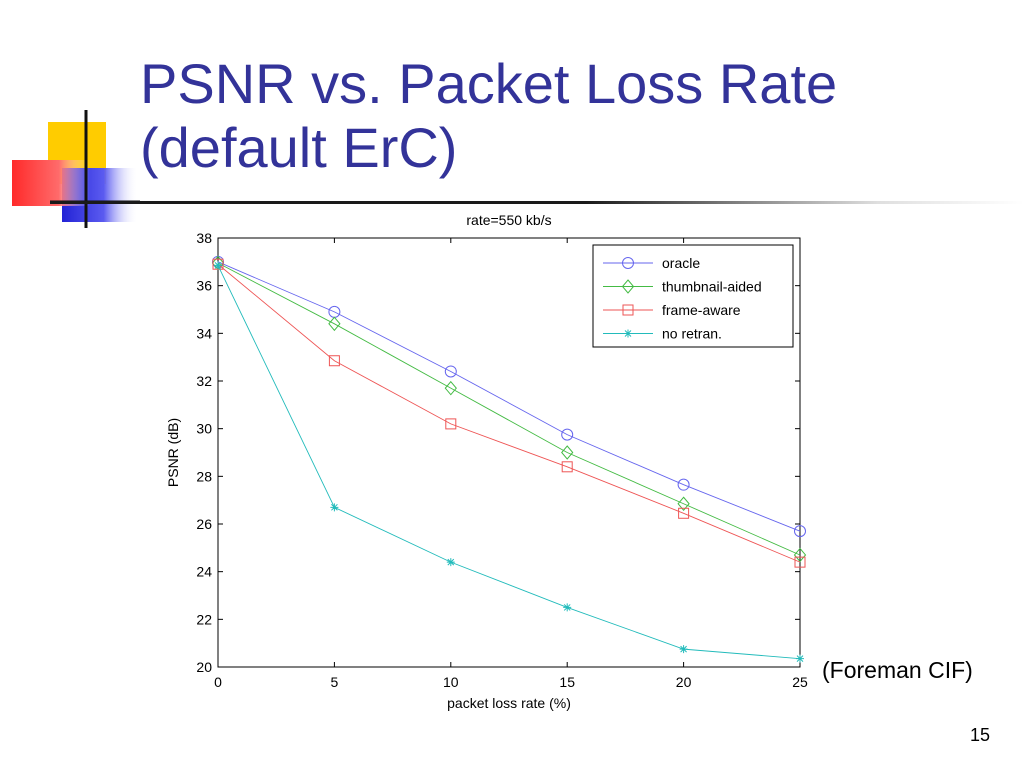 The image size is (1024, 768). What do you see at coordinates (451, 682) in the screenshot?
I see `x-tick-label: 10` at bounding box center [451, 682].